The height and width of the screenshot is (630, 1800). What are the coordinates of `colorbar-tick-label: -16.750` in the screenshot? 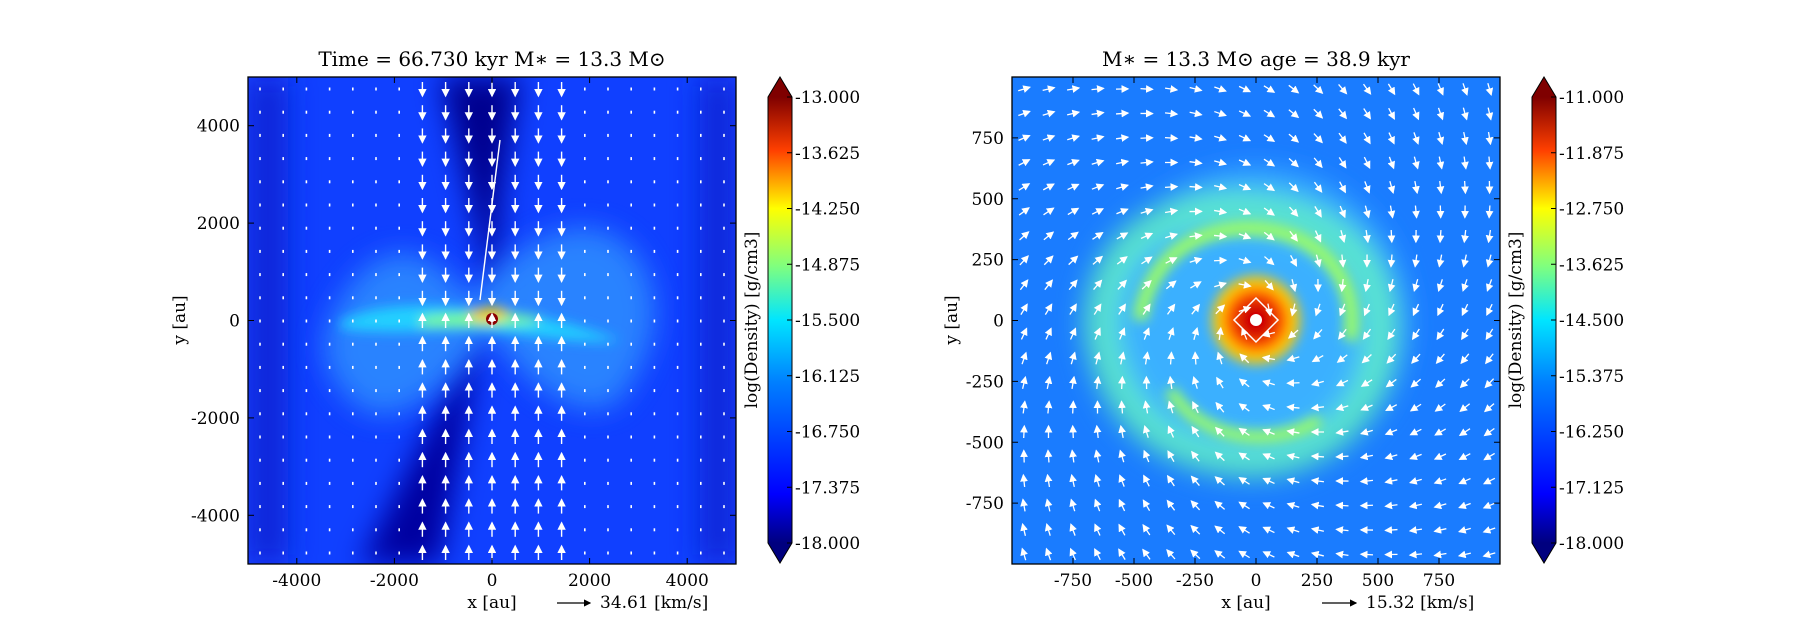 It's located at (827, 433).